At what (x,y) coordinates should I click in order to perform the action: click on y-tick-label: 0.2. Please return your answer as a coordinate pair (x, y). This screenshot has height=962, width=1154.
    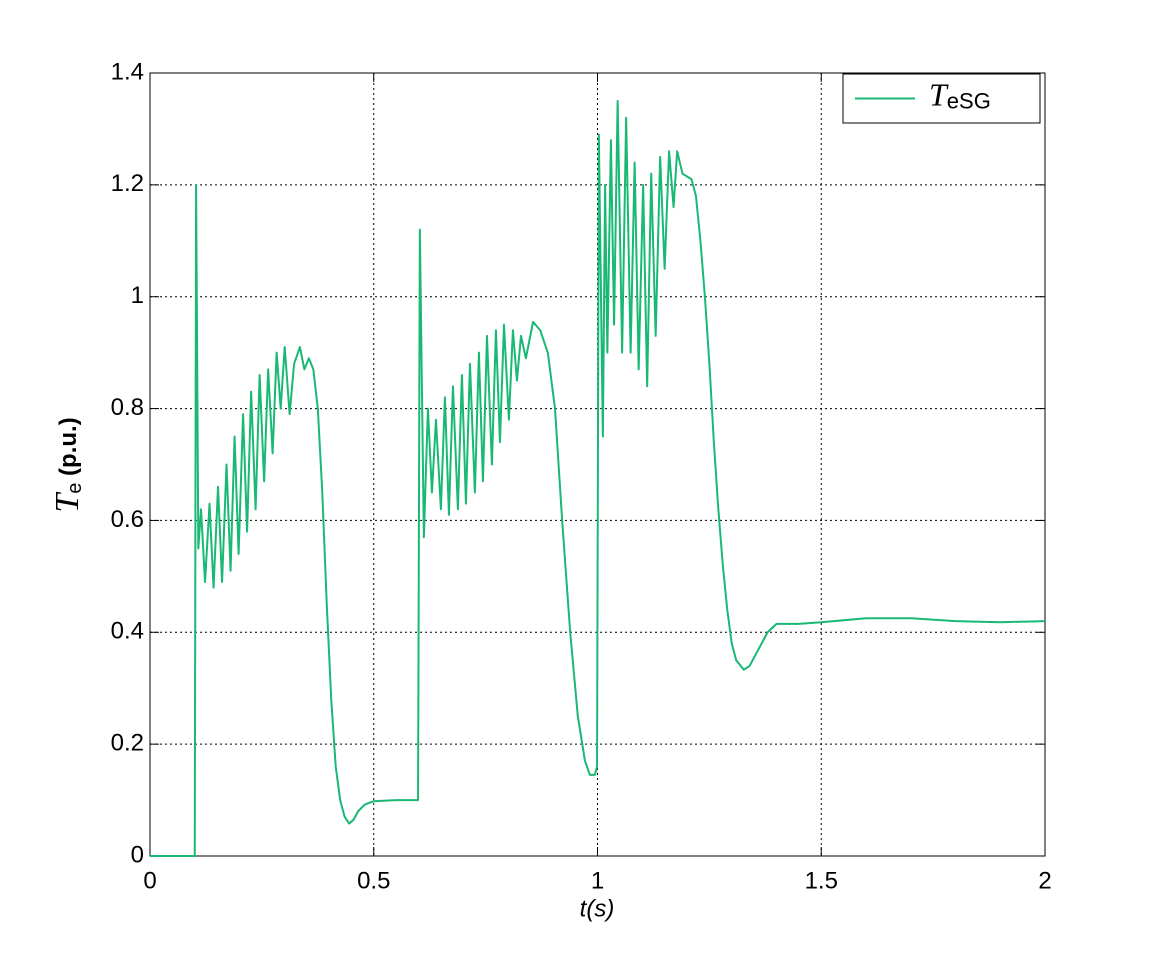
    Looking at the image, I should click on (127, 742).